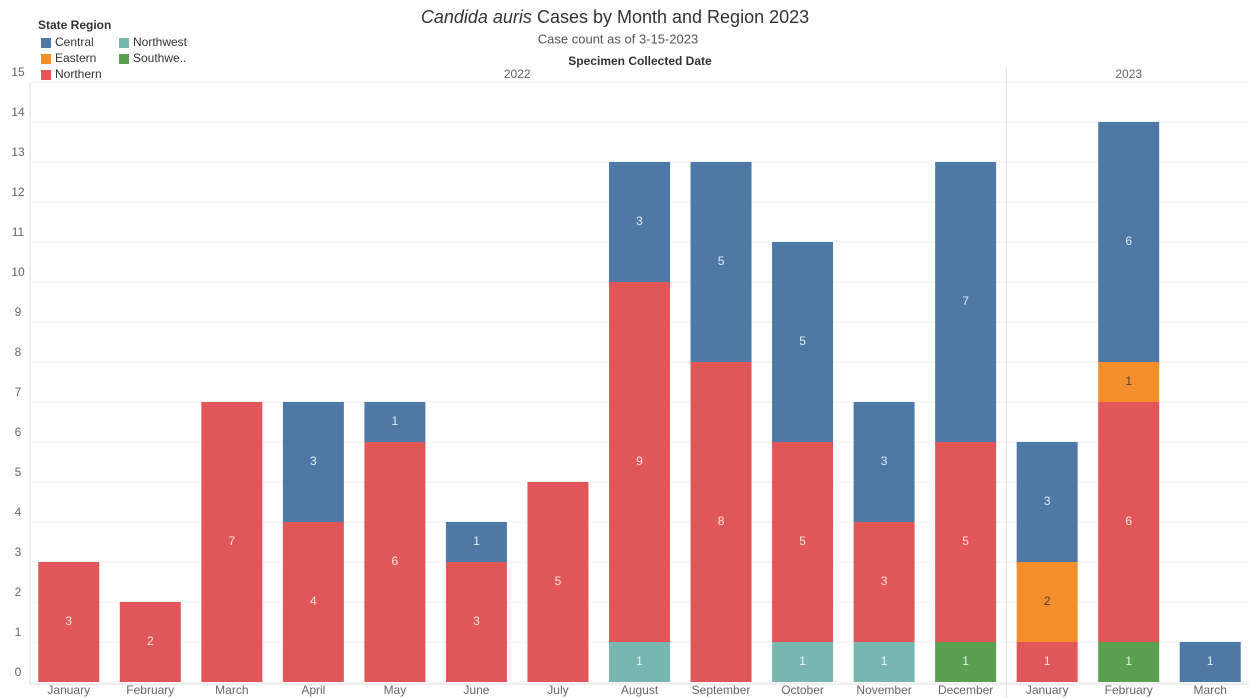 The width and height of the screenshot is (1249, 698). I want to click on y-tick-label: 15, so click(18, 72).